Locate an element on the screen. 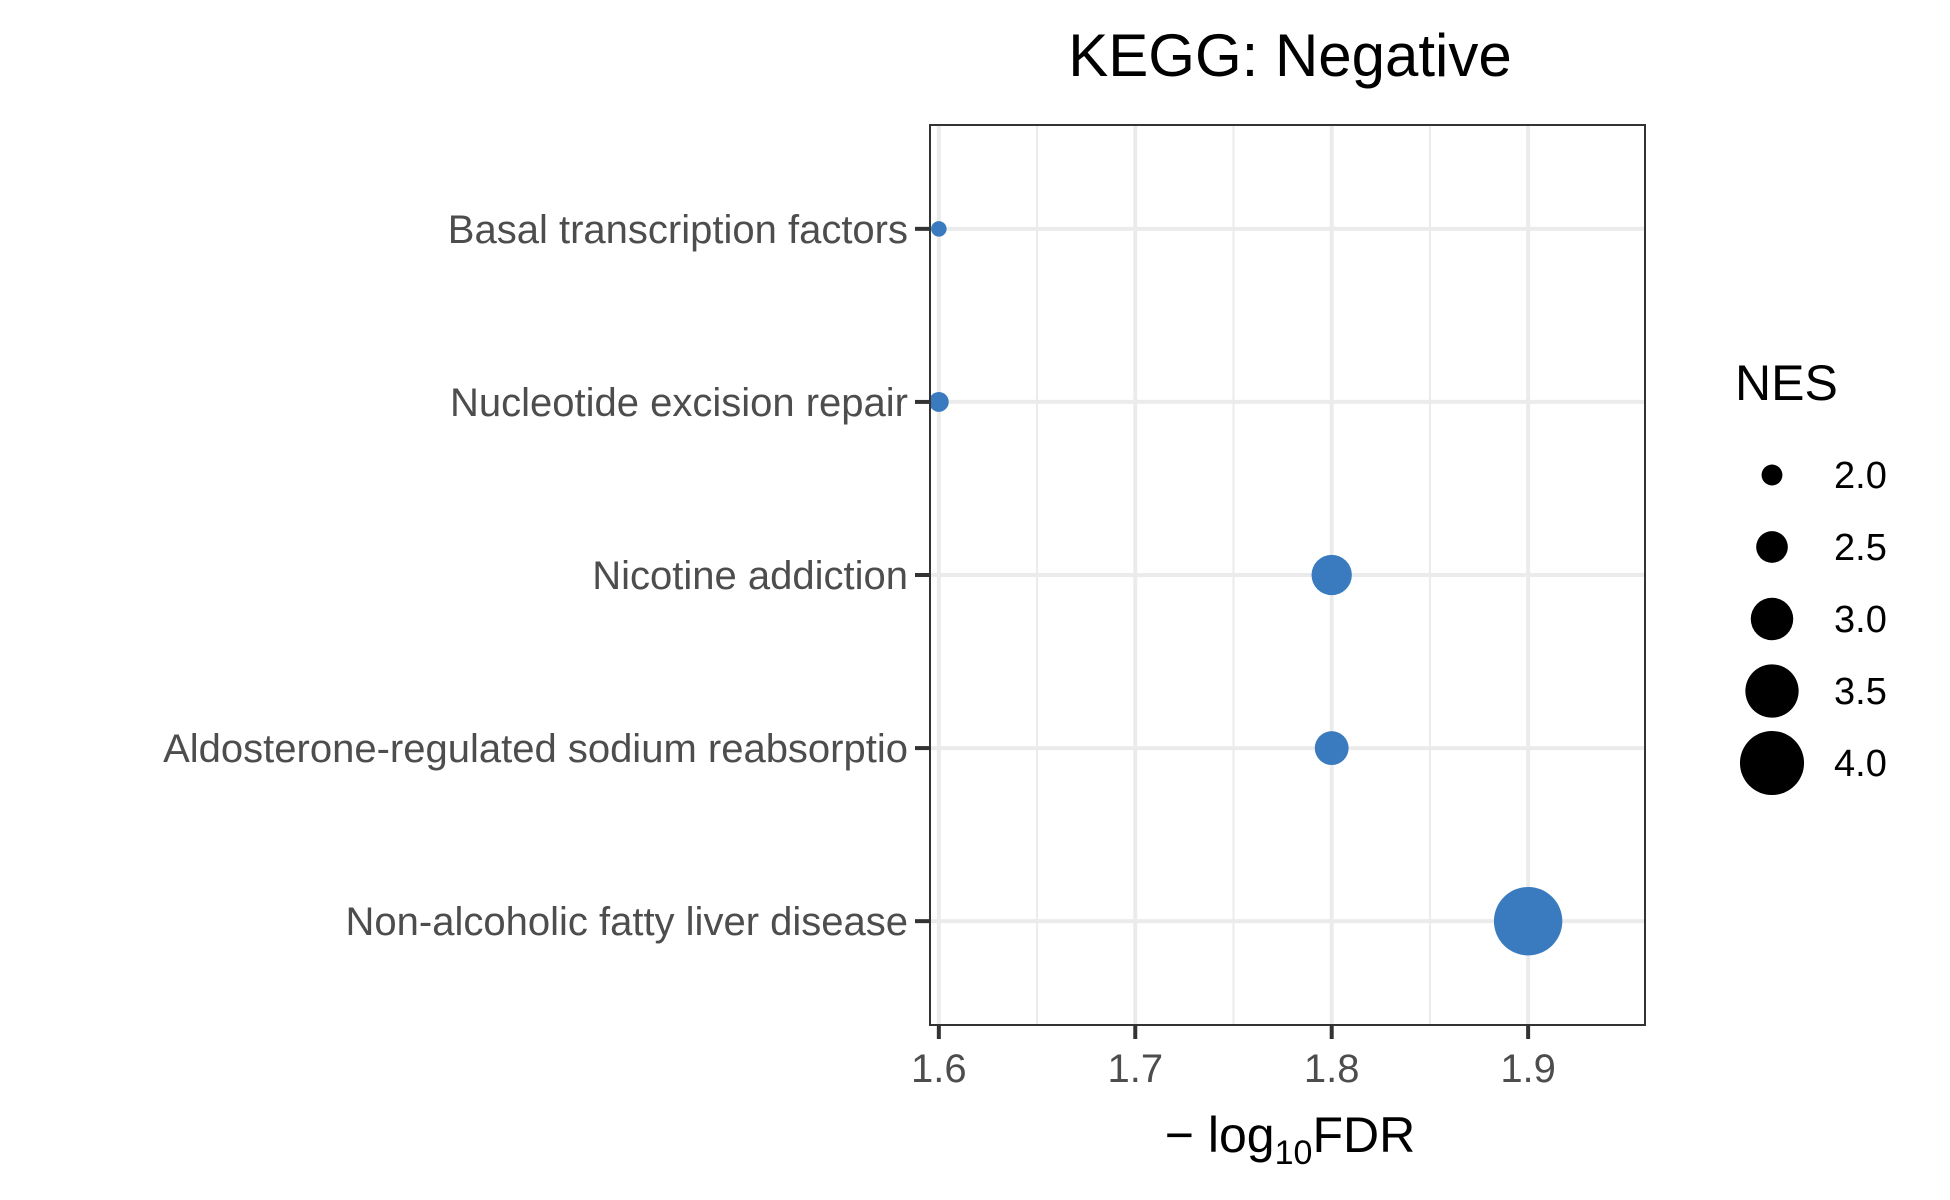 Image resolution: width=1950 pixels, height=1200 pixels. y-tick-label: Basal transcription factors is located at coordinates (678, 230).